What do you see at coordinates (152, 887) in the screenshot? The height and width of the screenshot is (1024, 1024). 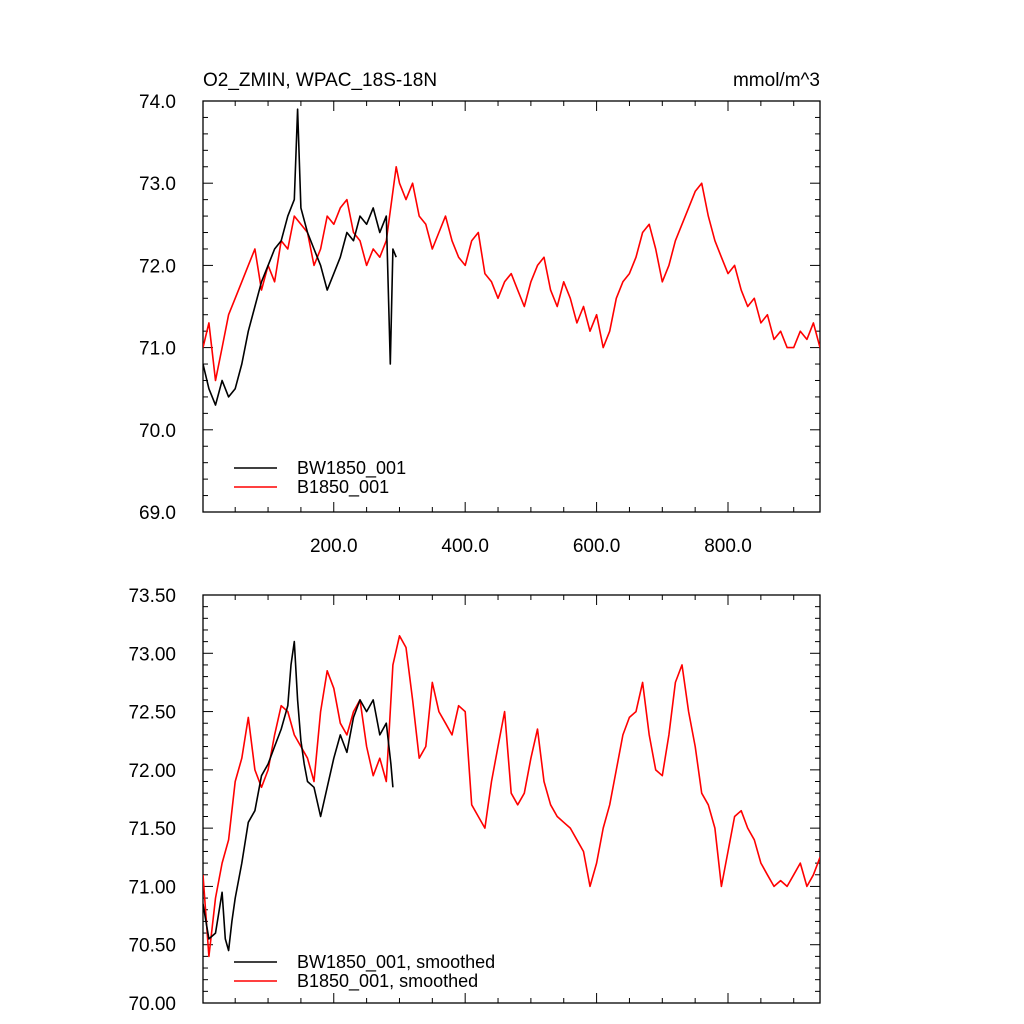 I see `y-tick-label: 71.00` at bounding box center [152, 887].